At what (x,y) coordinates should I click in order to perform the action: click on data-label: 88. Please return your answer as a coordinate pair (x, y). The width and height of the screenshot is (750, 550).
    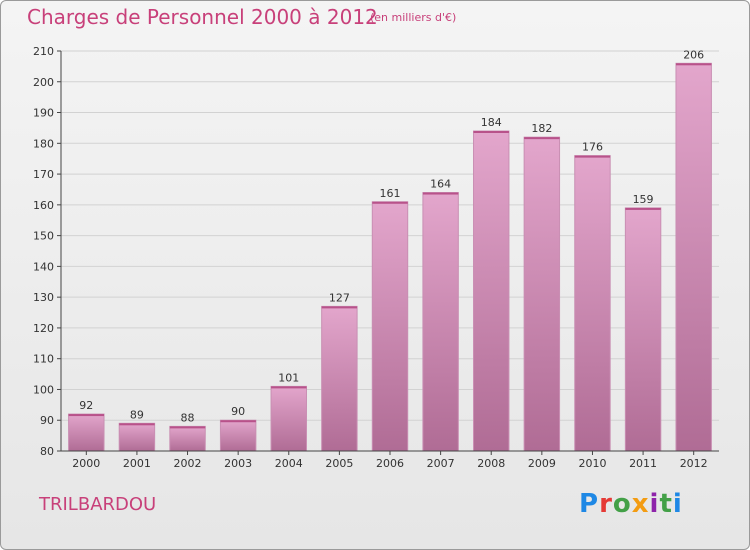
    Looking at the image, I should click on (188, 417).